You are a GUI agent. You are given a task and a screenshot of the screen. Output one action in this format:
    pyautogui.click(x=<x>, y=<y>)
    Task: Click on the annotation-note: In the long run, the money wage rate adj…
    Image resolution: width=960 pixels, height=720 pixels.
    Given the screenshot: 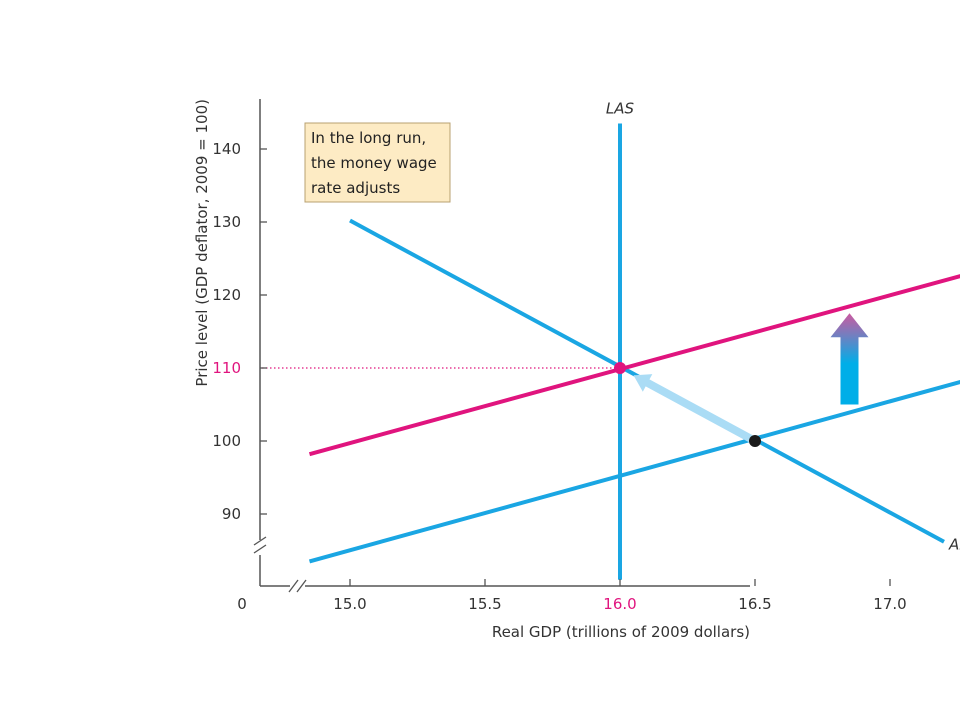 What is the action you would take?
    pyautogui.click(x=377, y=162)
    